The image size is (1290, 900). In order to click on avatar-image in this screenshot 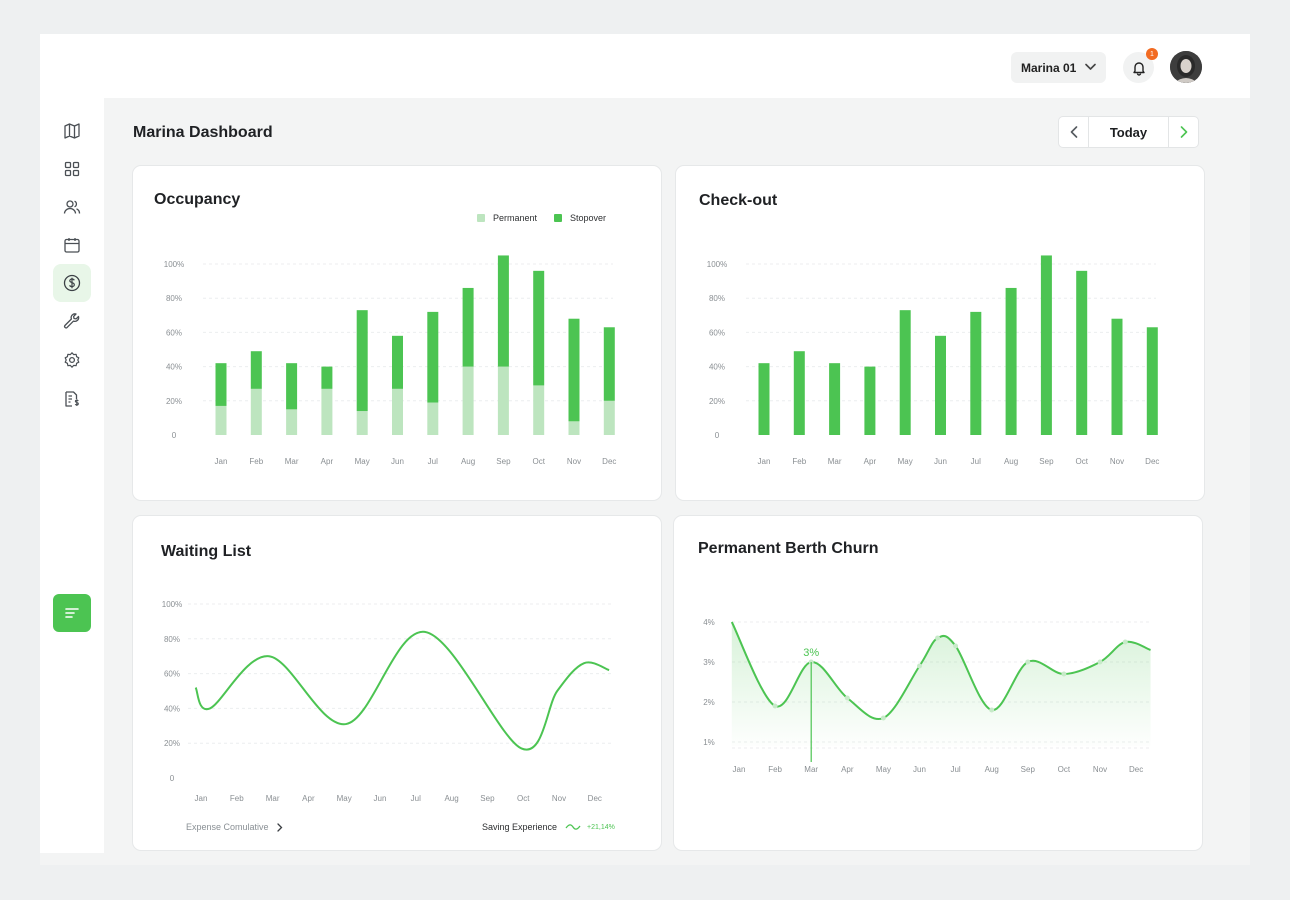, I will do `click(1186, 67)`.